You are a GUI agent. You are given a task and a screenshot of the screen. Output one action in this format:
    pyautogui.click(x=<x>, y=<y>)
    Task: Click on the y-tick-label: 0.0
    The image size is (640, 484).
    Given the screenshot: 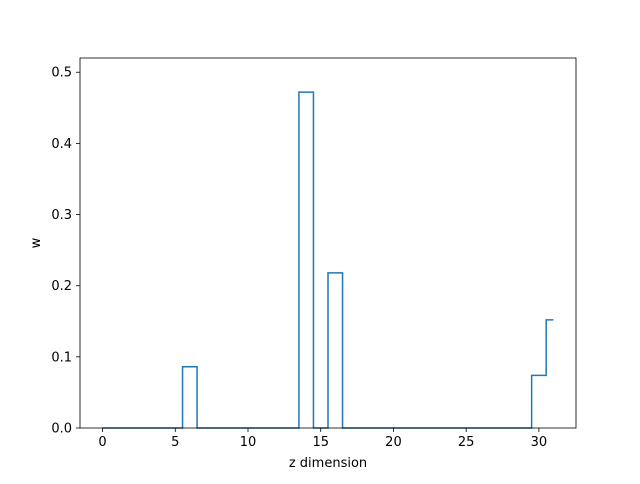 What is the action you would take?
    pyautogui.click(x=61, y=429)
    